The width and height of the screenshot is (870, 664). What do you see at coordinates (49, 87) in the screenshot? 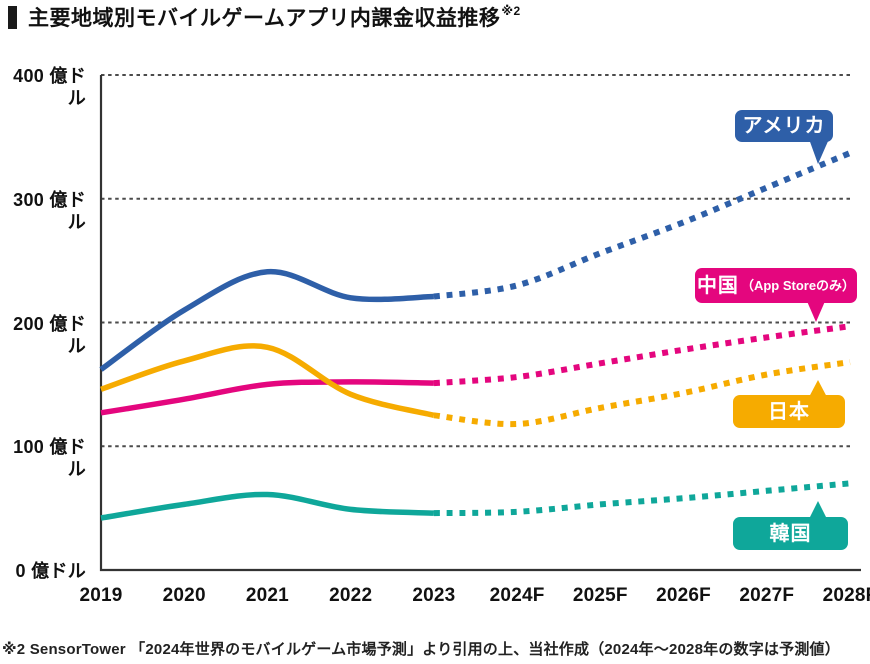
I see `y-tick-400: 400 億ドル` at bounding box center [49, 87].